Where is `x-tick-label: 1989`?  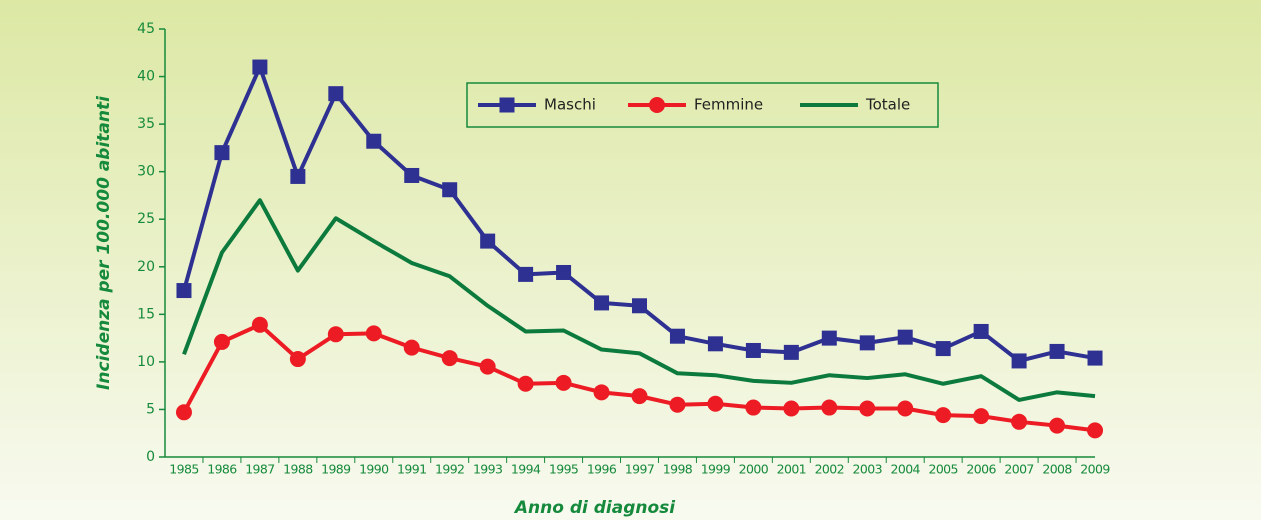 x-tick-label: 1989 is located at coordinates (336, 469).